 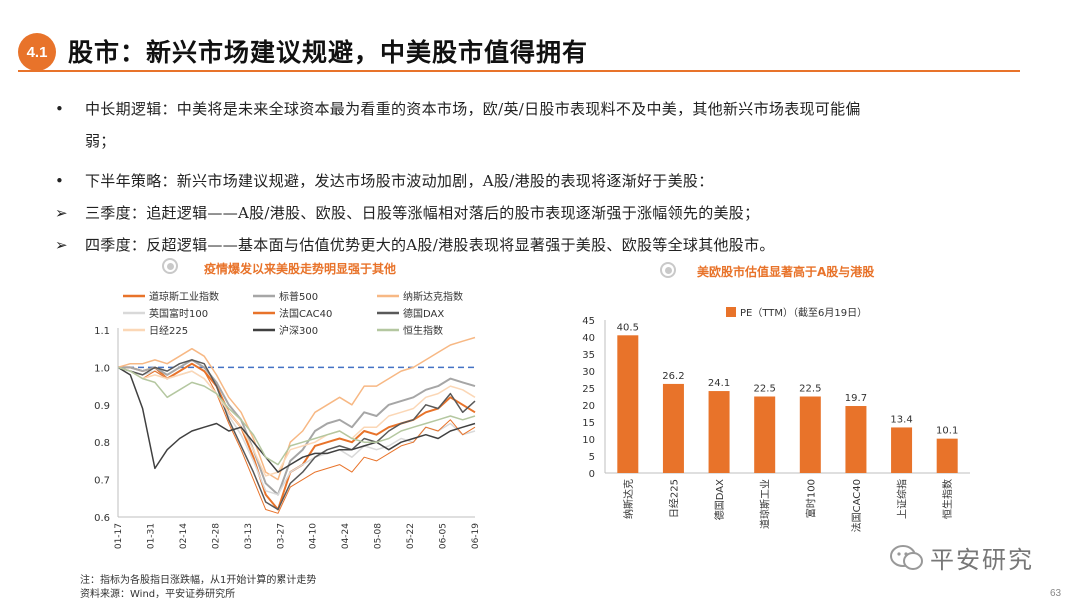 What do you see at coordinates (588, 423) in the screenshot?
I see `y-tick-label: 15` at bounding box center [588, 423].